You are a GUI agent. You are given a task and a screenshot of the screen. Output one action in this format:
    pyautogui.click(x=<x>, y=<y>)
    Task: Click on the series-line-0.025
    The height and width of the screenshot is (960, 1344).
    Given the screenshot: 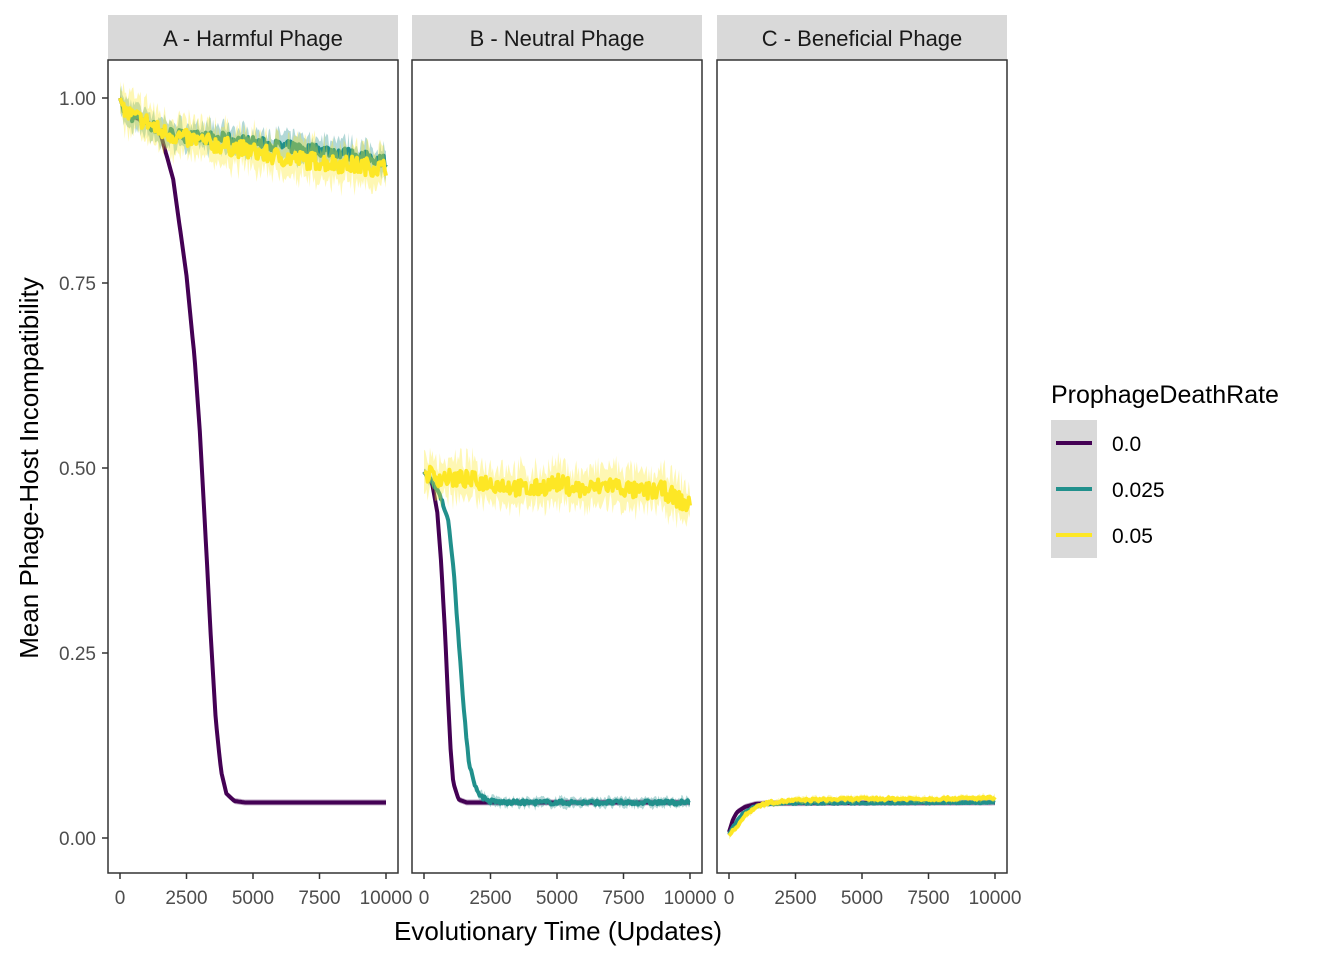 What is the action you would take?
    pyautogui.click(x=556, y=638)
    